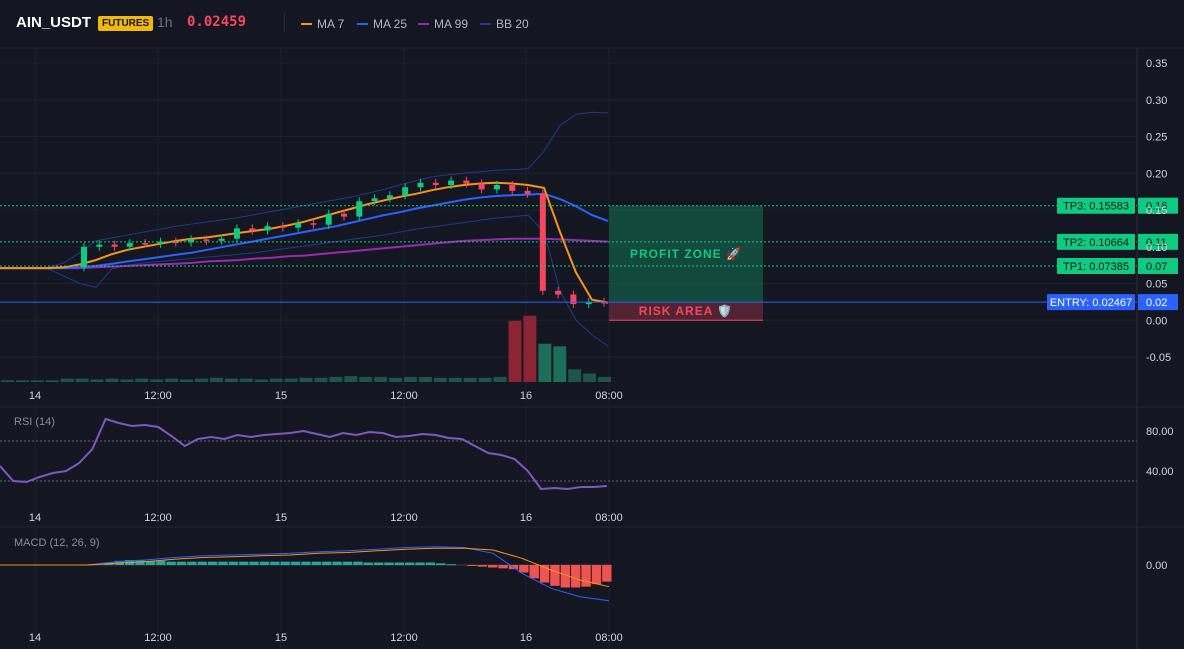 This screenshot has height=649, width=1184. What do you see at coordinates (1156, 267) in the screenshot?
I see `level-axis-label-2: 0.07` at bounding box center [1156, 267].